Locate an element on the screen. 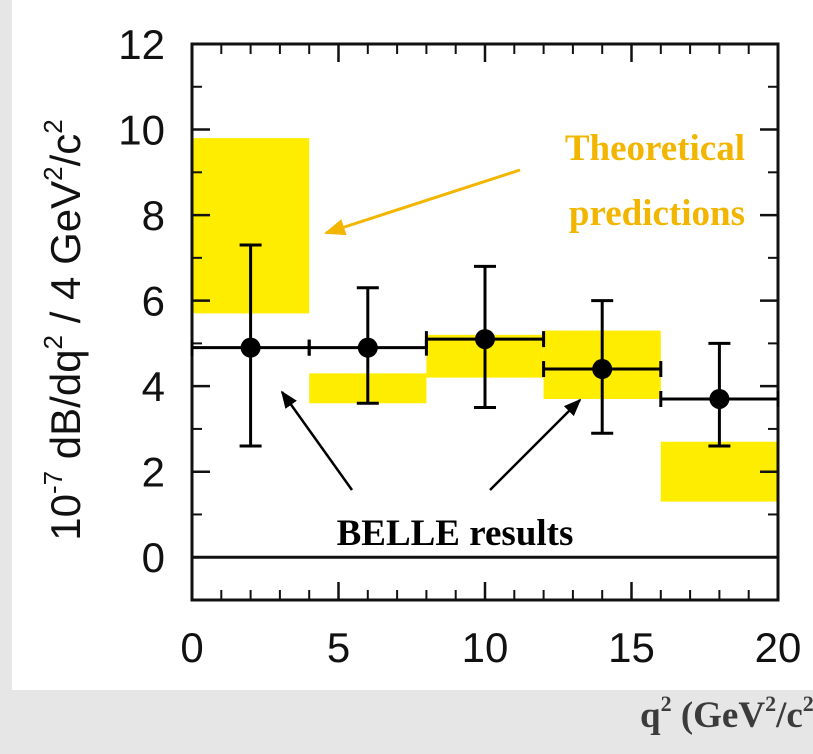 The width and height of the screenshot is (813, 754). y-tick-label: 4 is located at coordinates (153, 386).